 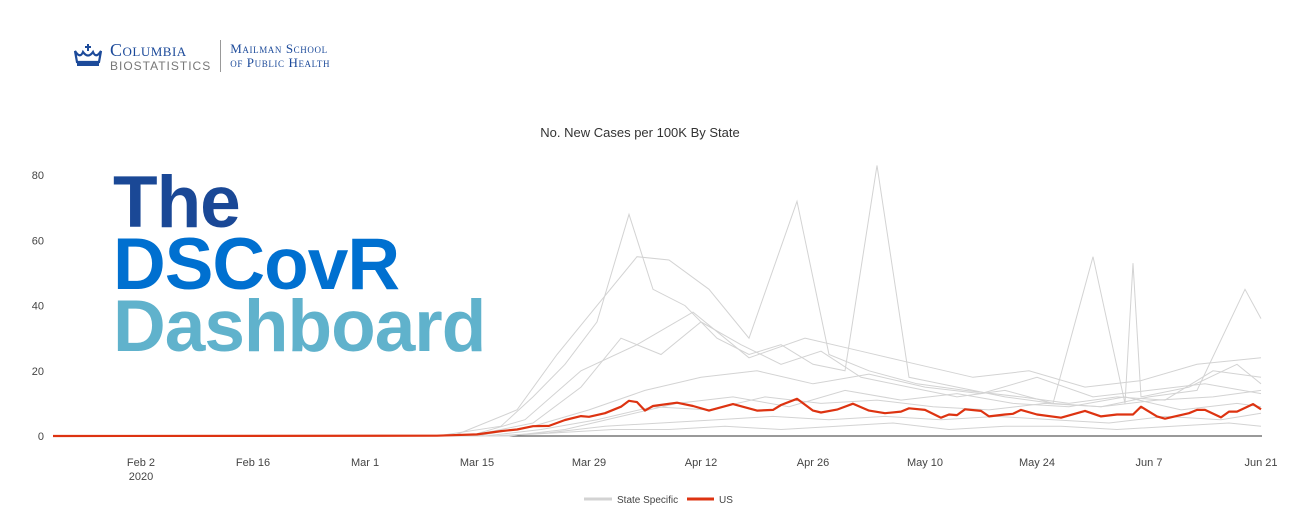 I want to click on legend: State Specific US, so click(x=658, y=500).